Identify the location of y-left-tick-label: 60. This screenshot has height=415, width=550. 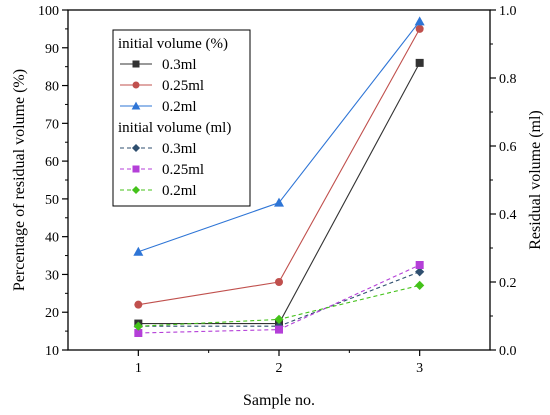
(52, 162).